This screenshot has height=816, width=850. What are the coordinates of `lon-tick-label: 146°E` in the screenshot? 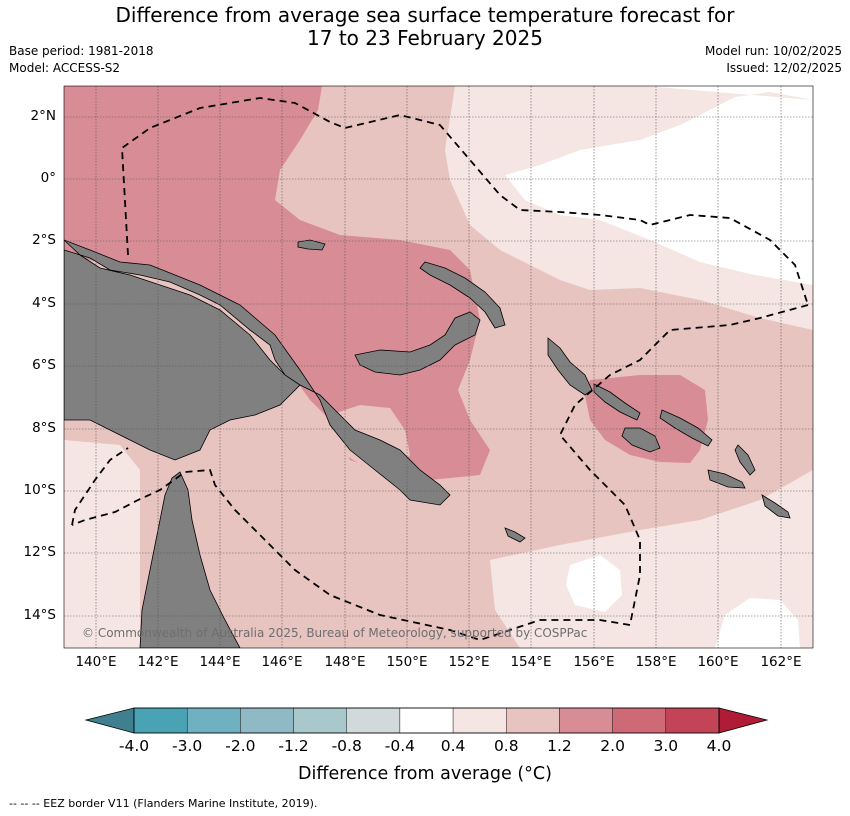 It's located at (282, 662).